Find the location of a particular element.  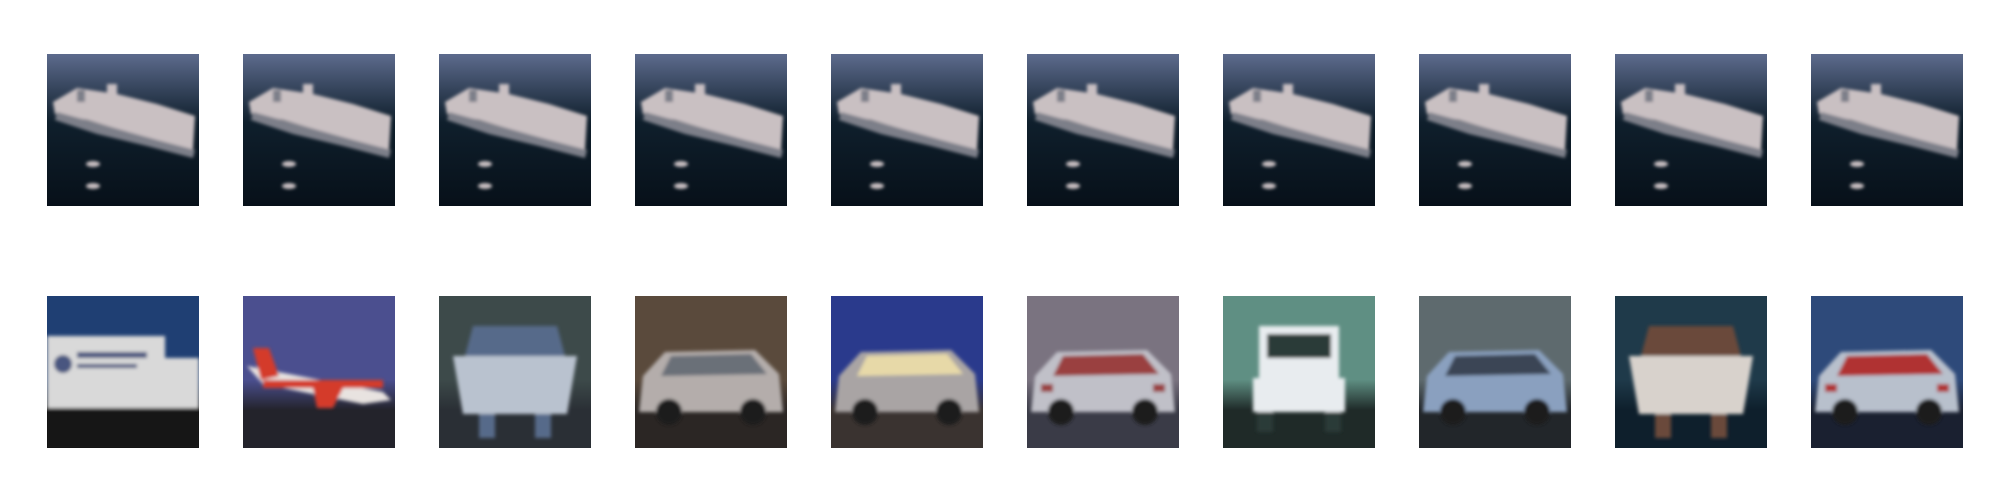

boat-thumbnail is located at coordinates (515, 372).